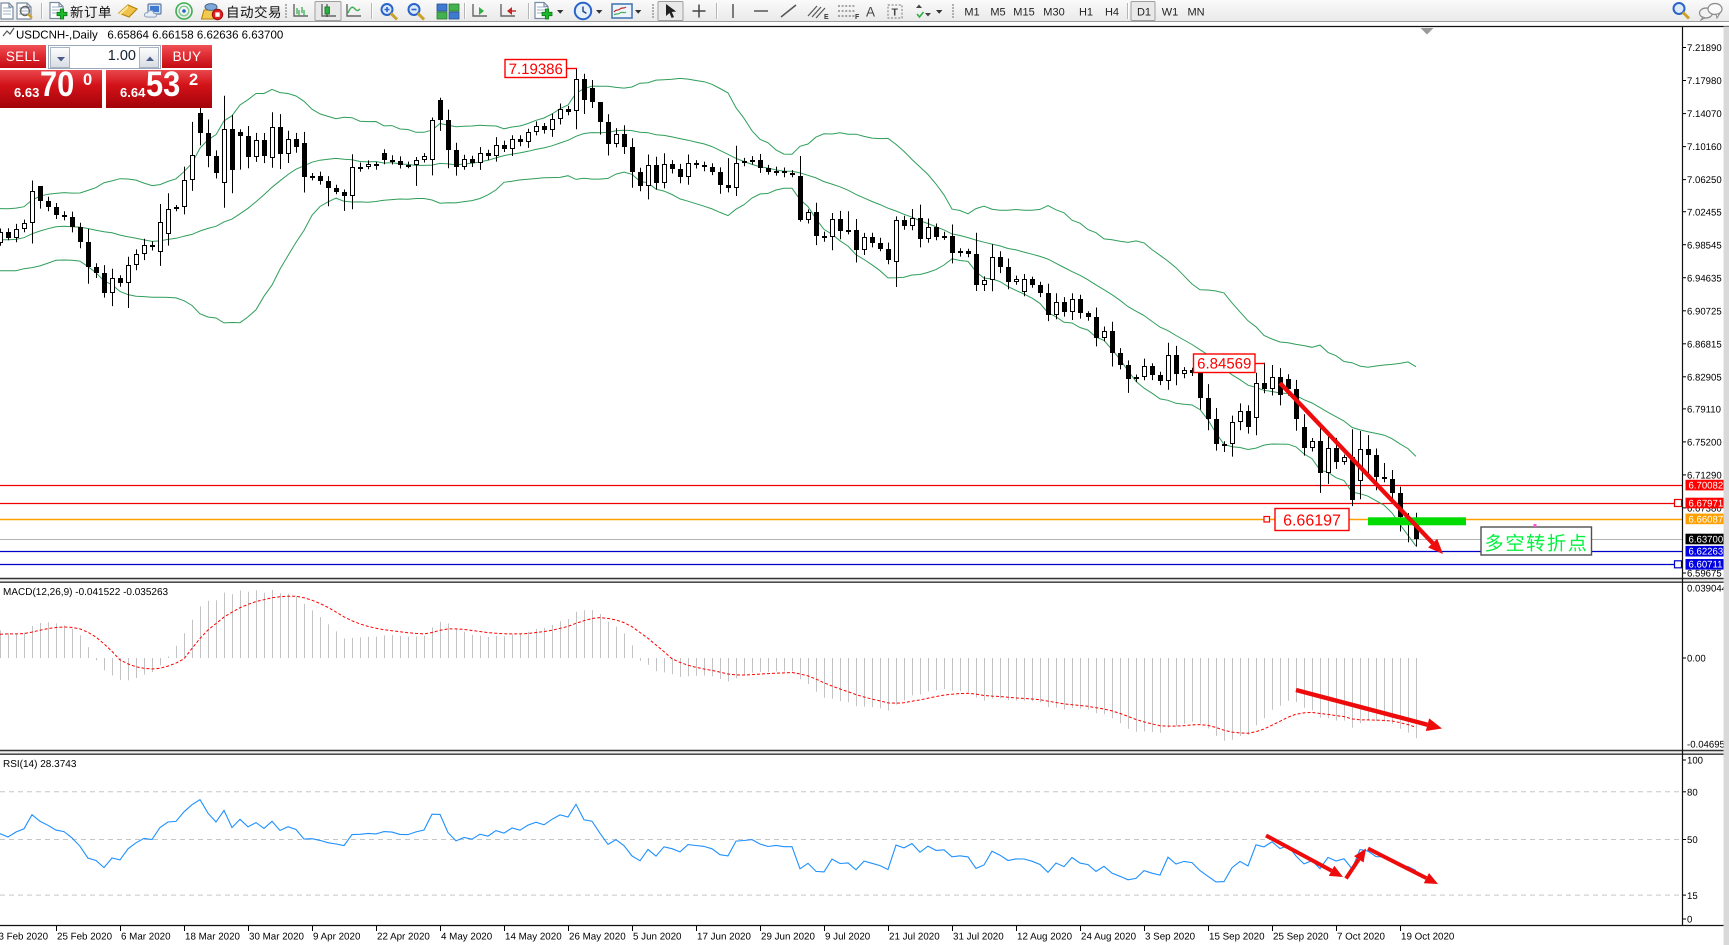 Image resolution: width=1729 pixels, height=945 pixels. I want to click on svg-text: 0, so click(1689, 920).